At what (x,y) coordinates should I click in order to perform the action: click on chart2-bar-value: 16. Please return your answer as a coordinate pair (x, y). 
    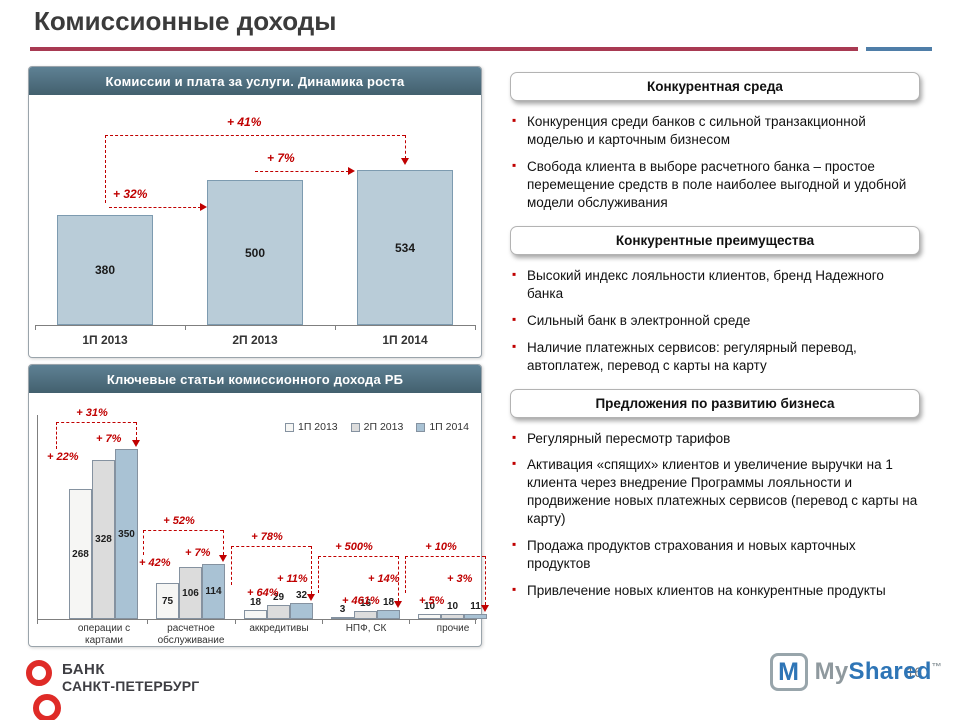
    Looking at the image, I should click on (365, 603).